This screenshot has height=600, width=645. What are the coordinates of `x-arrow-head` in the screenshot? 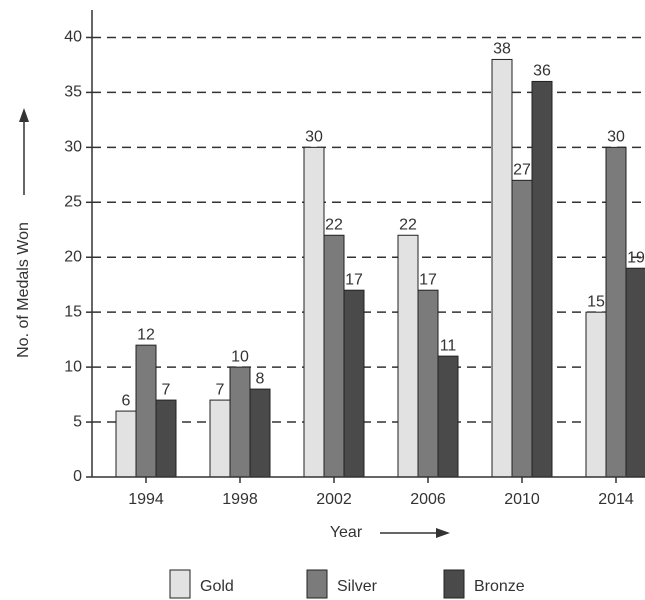 It's located at (443, 533).